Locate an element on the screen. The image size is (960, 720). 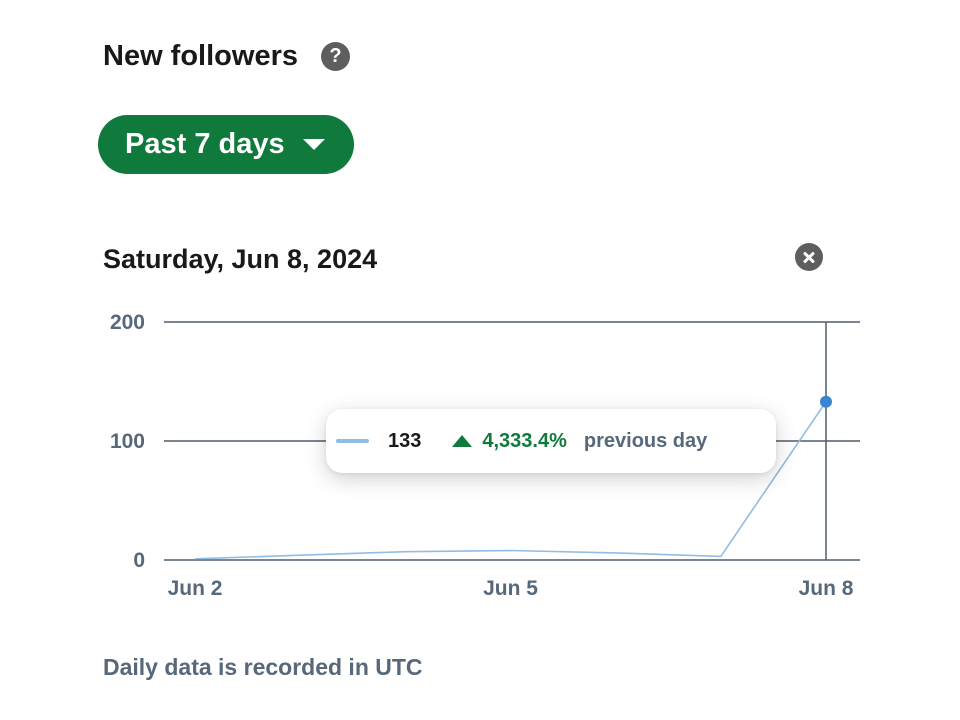
series-swatch is located at coordinates (352, 441).